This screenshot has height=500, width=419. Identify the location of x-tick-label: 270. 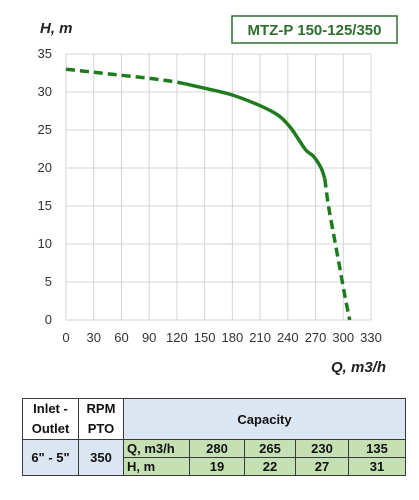
(316, 337).